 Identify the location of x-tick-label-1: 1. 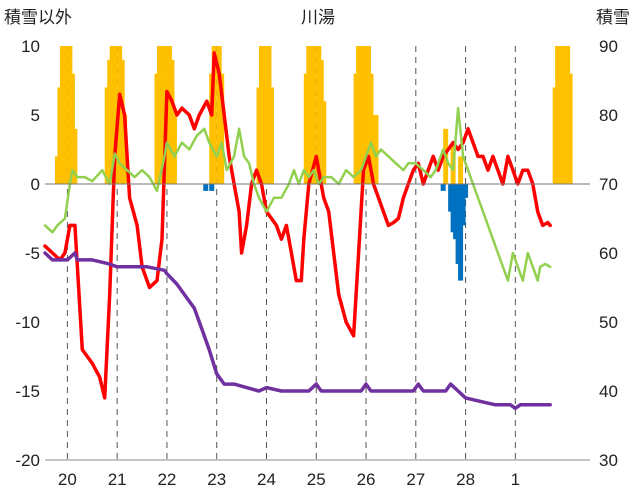
(515, 479).